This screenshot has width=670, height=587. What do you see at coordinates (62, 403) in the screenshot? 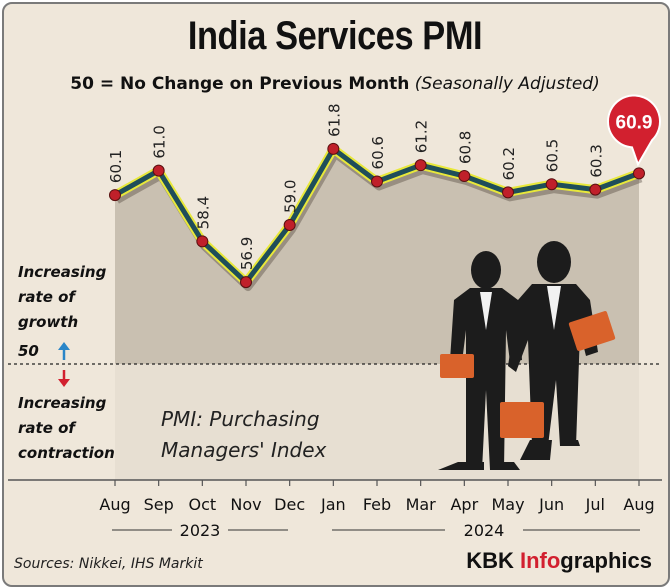
I see `contraction-label-line1: Increasing` at bounding box center [62, 403].